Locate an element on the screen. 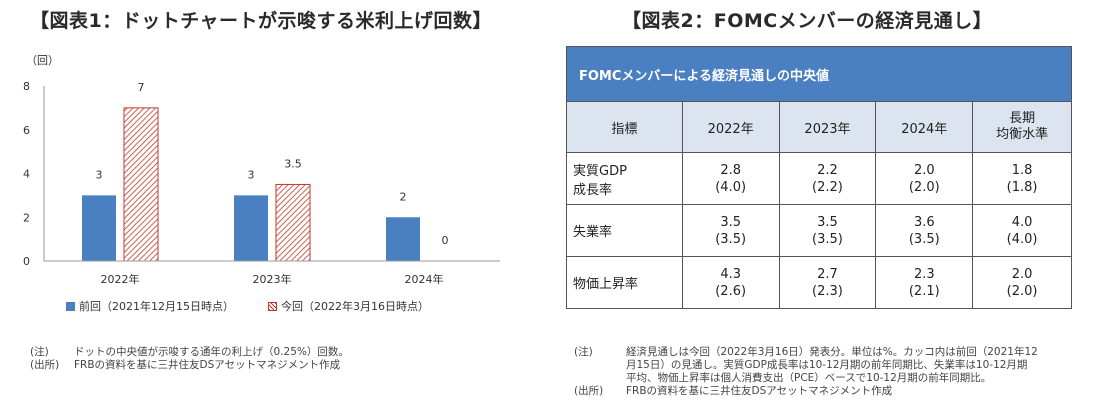 Image resolution: width=1099 pixels, height=412 pixels. note-row: (出所) FRBの資料を基に三井住友DSアセットマネジメント作成 is located at coordinates (834, 391).